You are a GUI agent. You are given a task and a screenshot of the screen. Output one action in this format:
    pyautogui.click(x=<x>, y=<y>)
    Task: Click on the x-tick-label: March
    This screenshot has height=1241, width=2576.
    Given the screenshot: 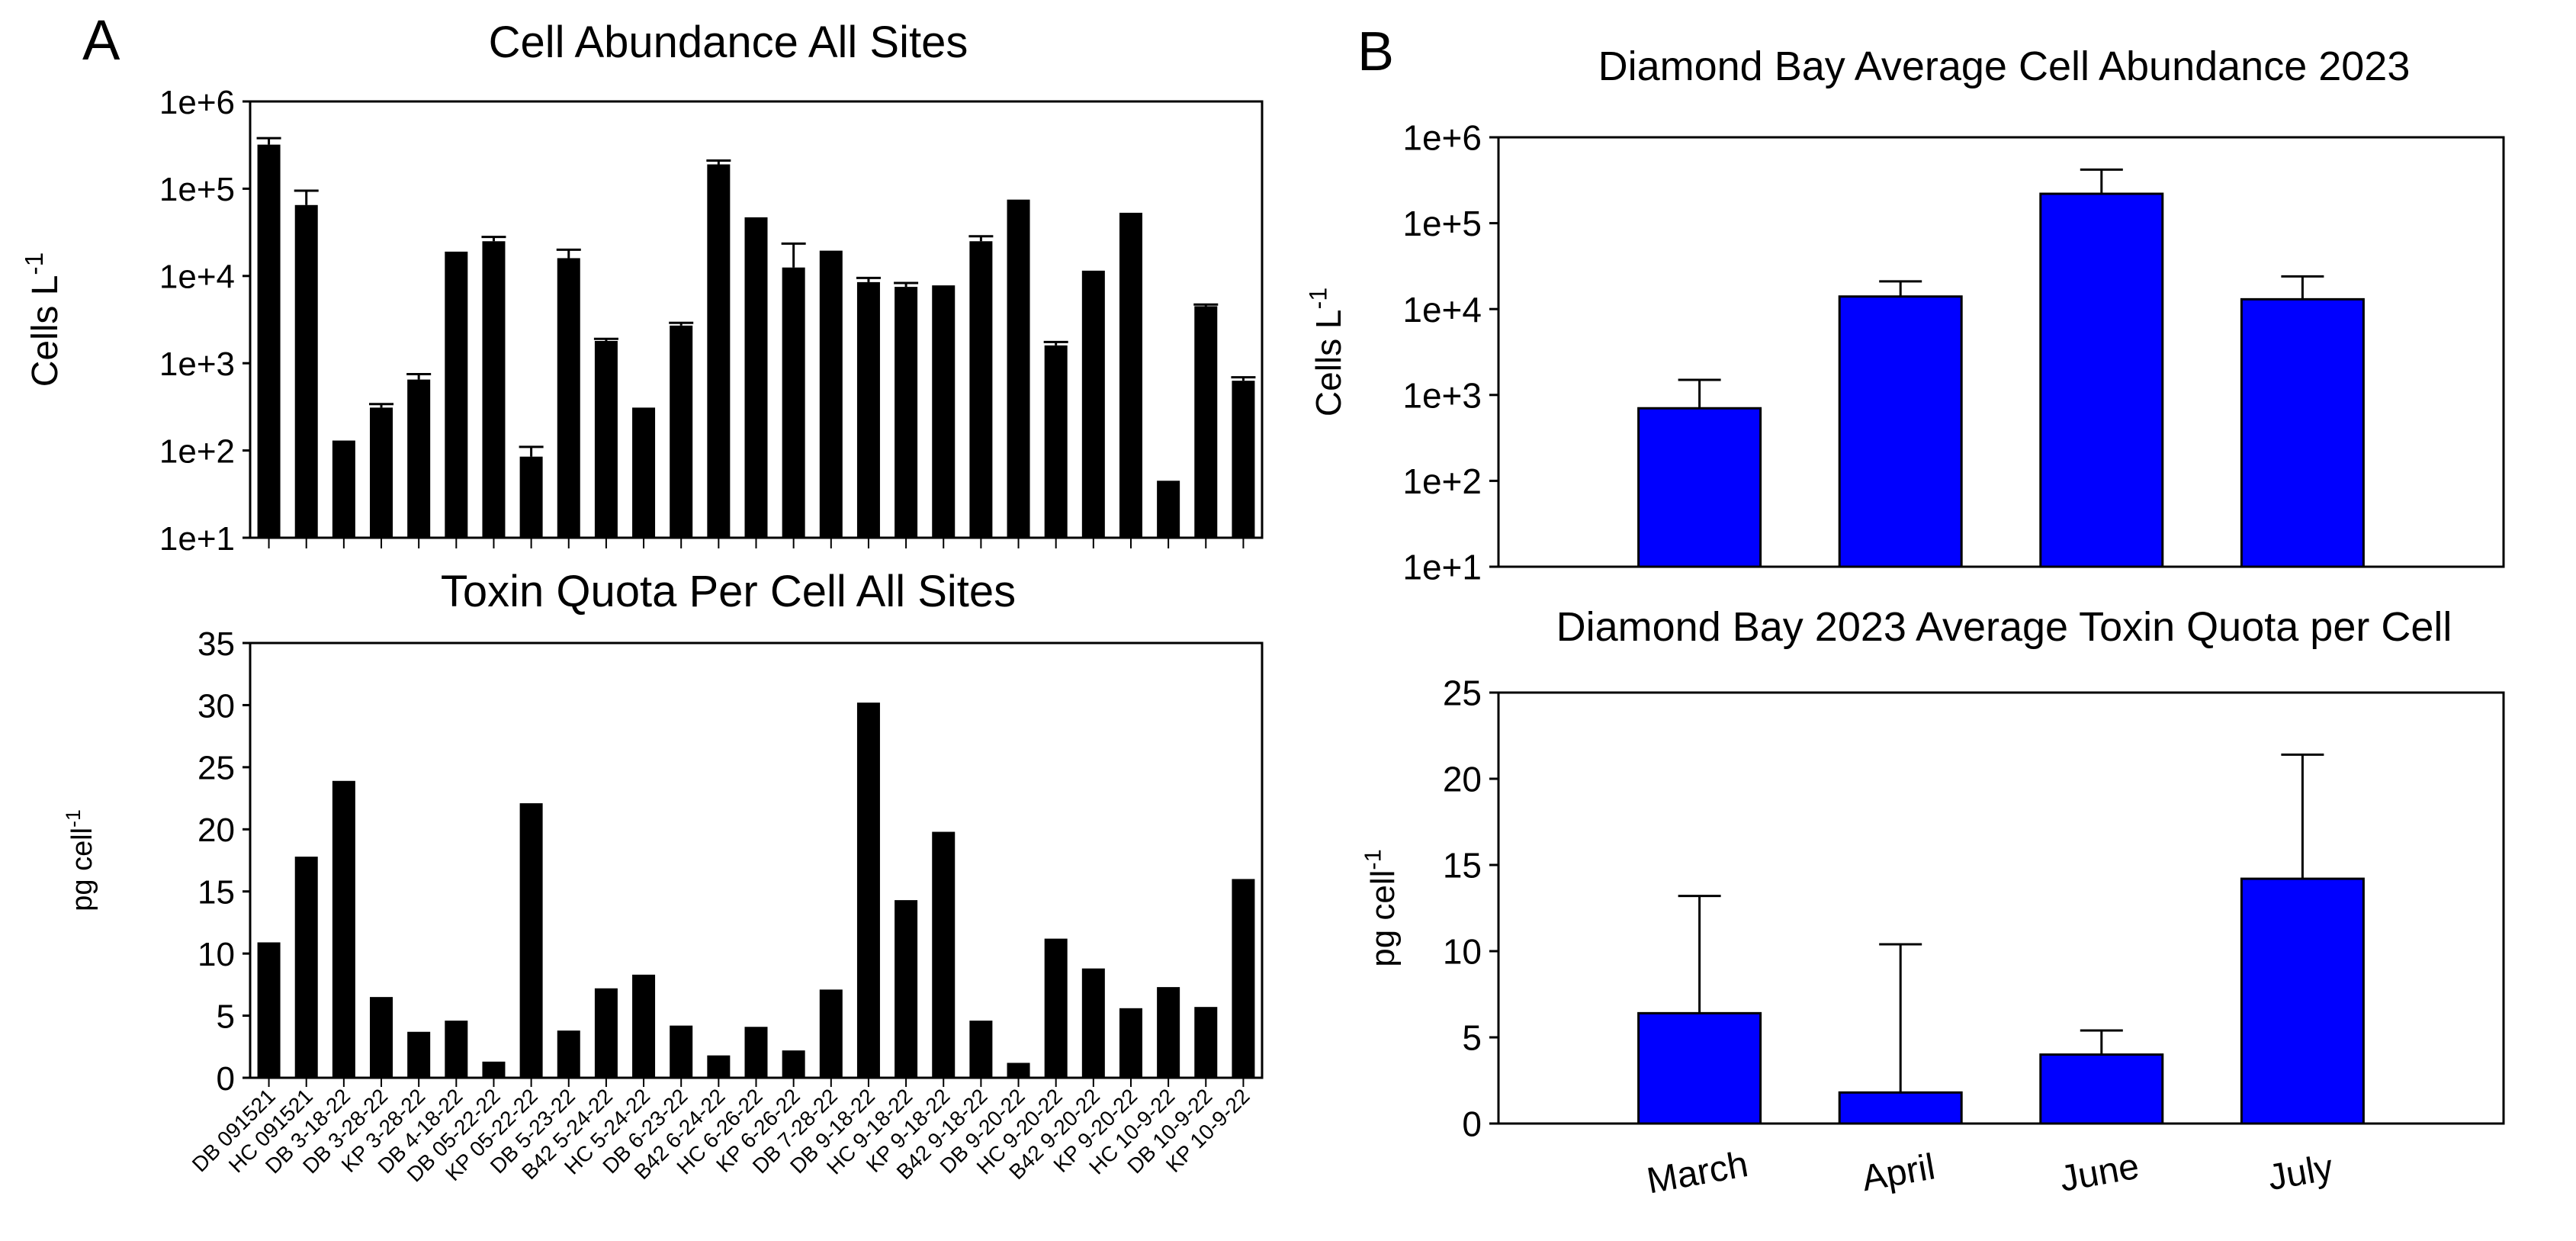 What is the action you would take?
    pyautogui.click(x=1698, y=1172)
    